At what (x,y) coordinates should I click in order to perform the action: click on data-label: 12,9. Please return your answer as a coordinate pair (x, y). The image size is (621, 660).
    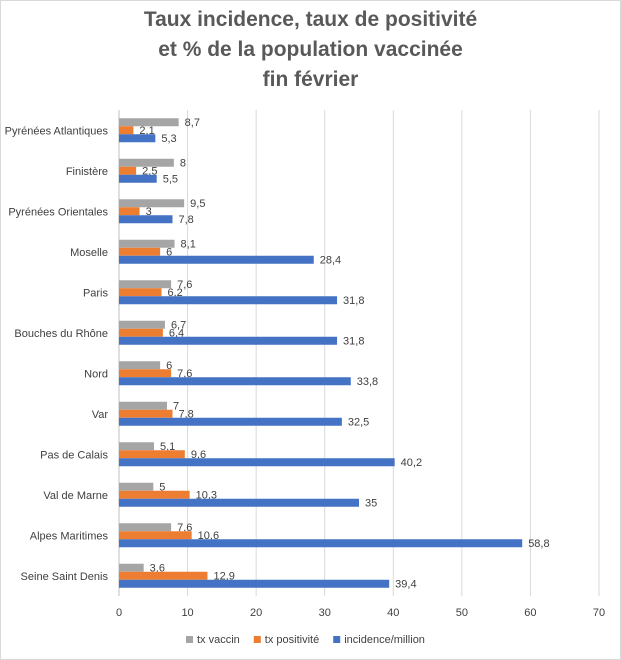
    Looking at the image, I should click on (223, 576).